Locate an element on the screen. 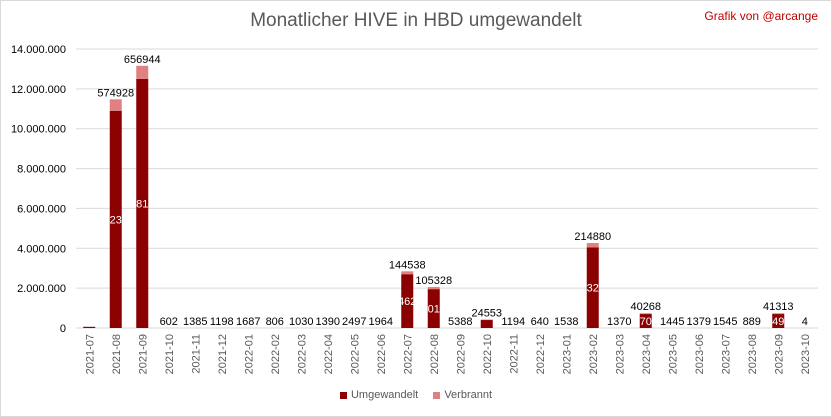  legend-swatch-verbrannt is located at coordinates (437, 395).